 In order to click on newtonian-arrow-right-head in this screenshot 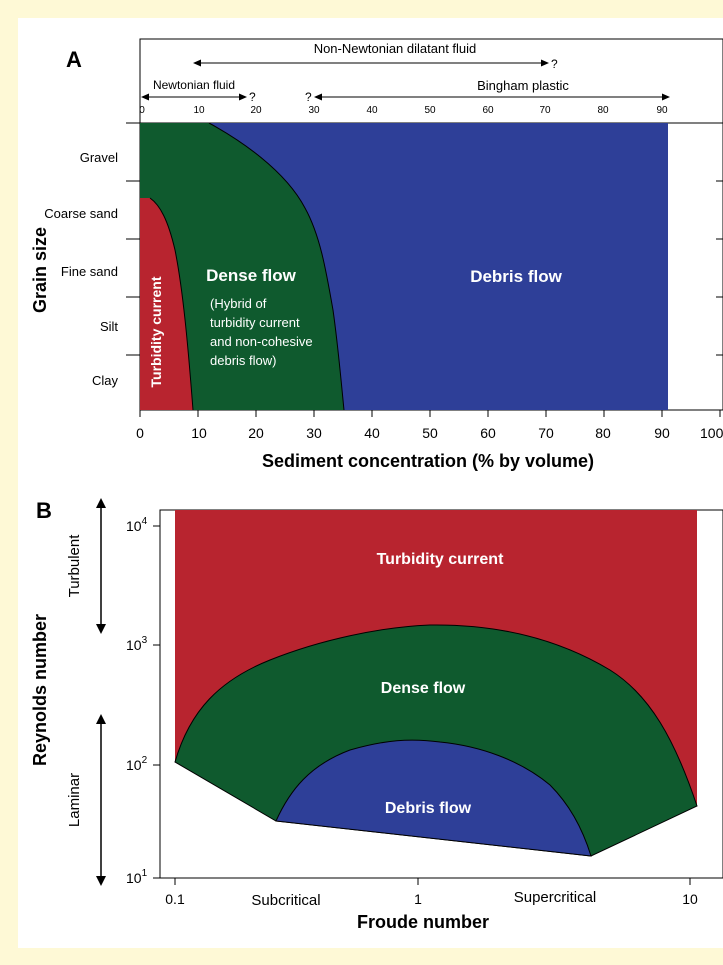, I will do `click(243, 97)`.